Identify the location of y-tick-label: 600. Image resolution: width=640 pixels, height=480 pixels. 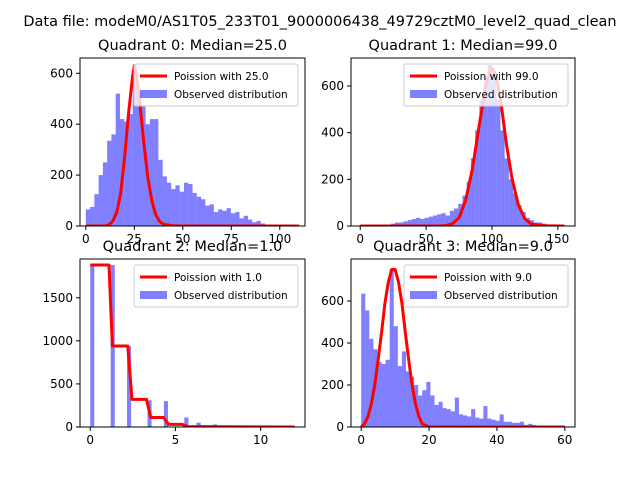
(332, 301).